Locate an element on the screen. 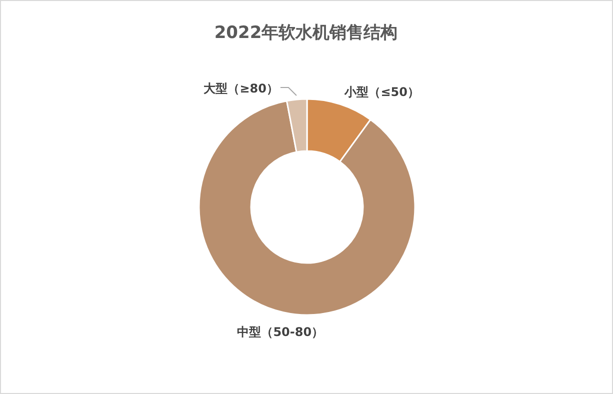 The height and width of the screenshot is (394, 613). slice-label: 中型（50-80） is located at coordinates (280, 332).